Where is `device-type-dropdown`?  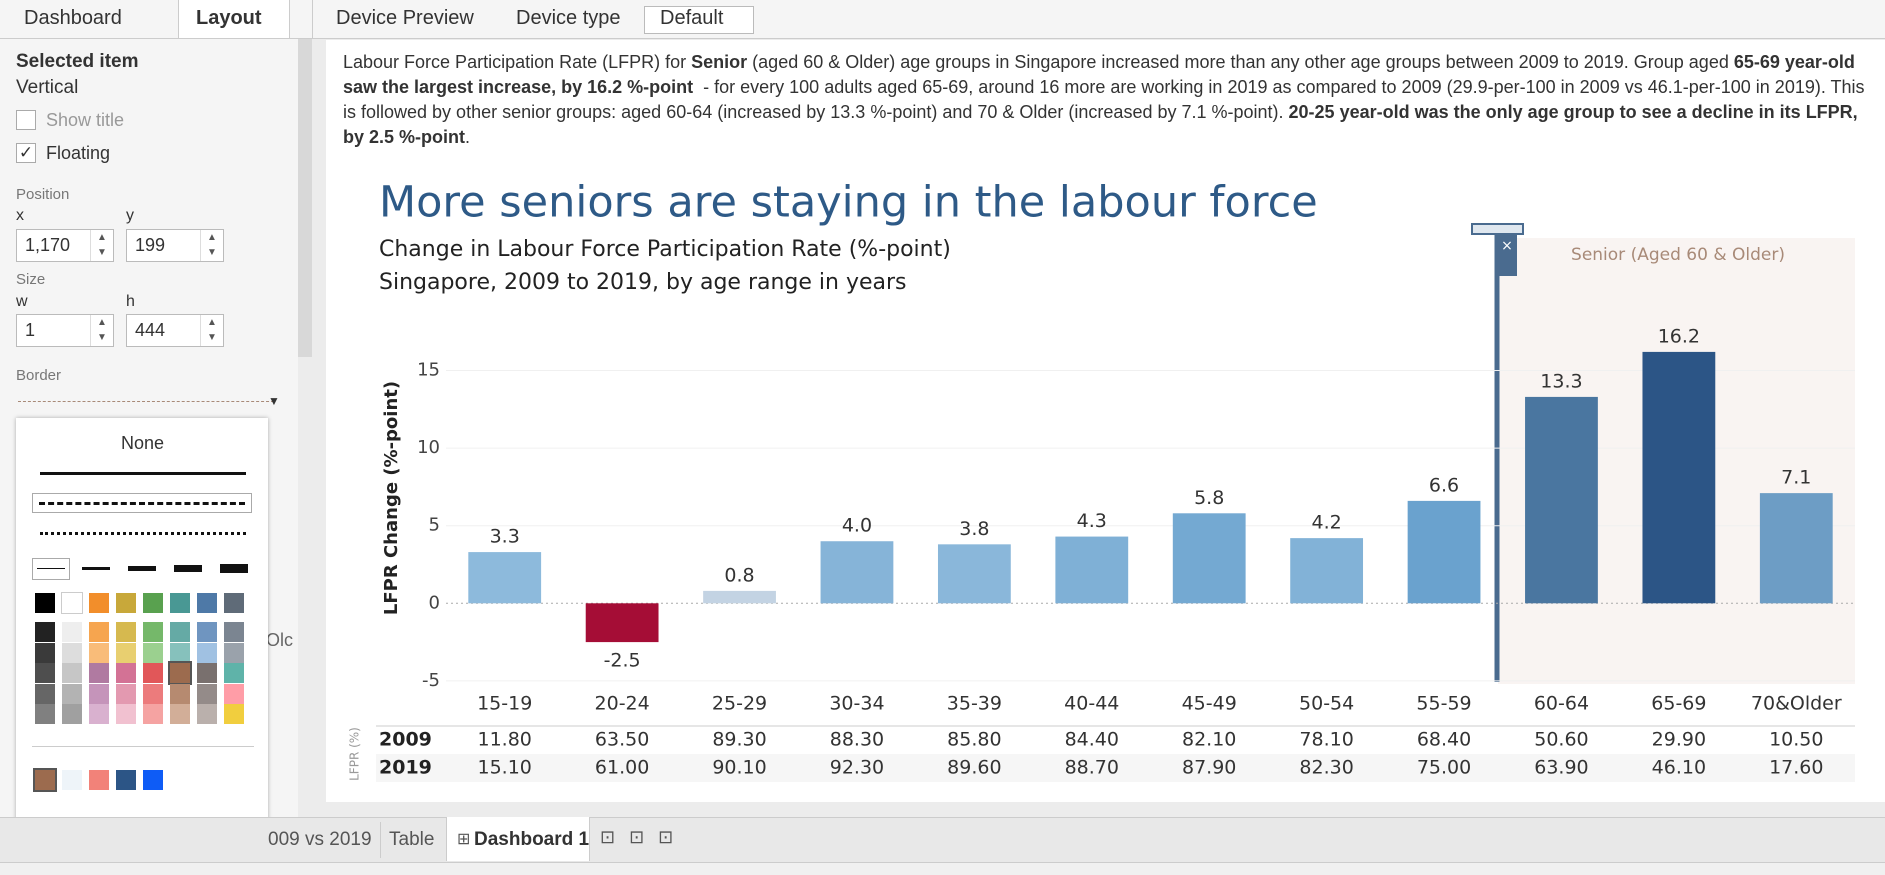
device-type-dropdown is located at coordinates (699, 20).